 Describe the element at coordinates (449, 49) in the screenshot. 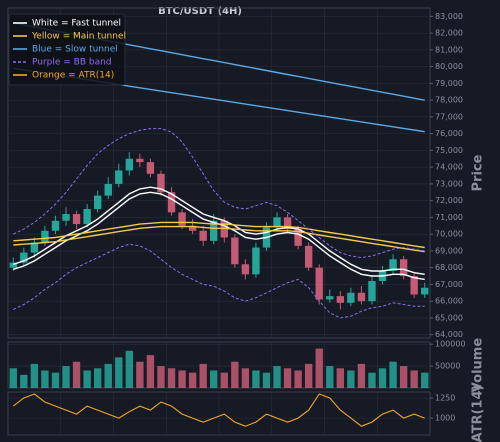

I see `y-tick-label: 81,000` at that location.